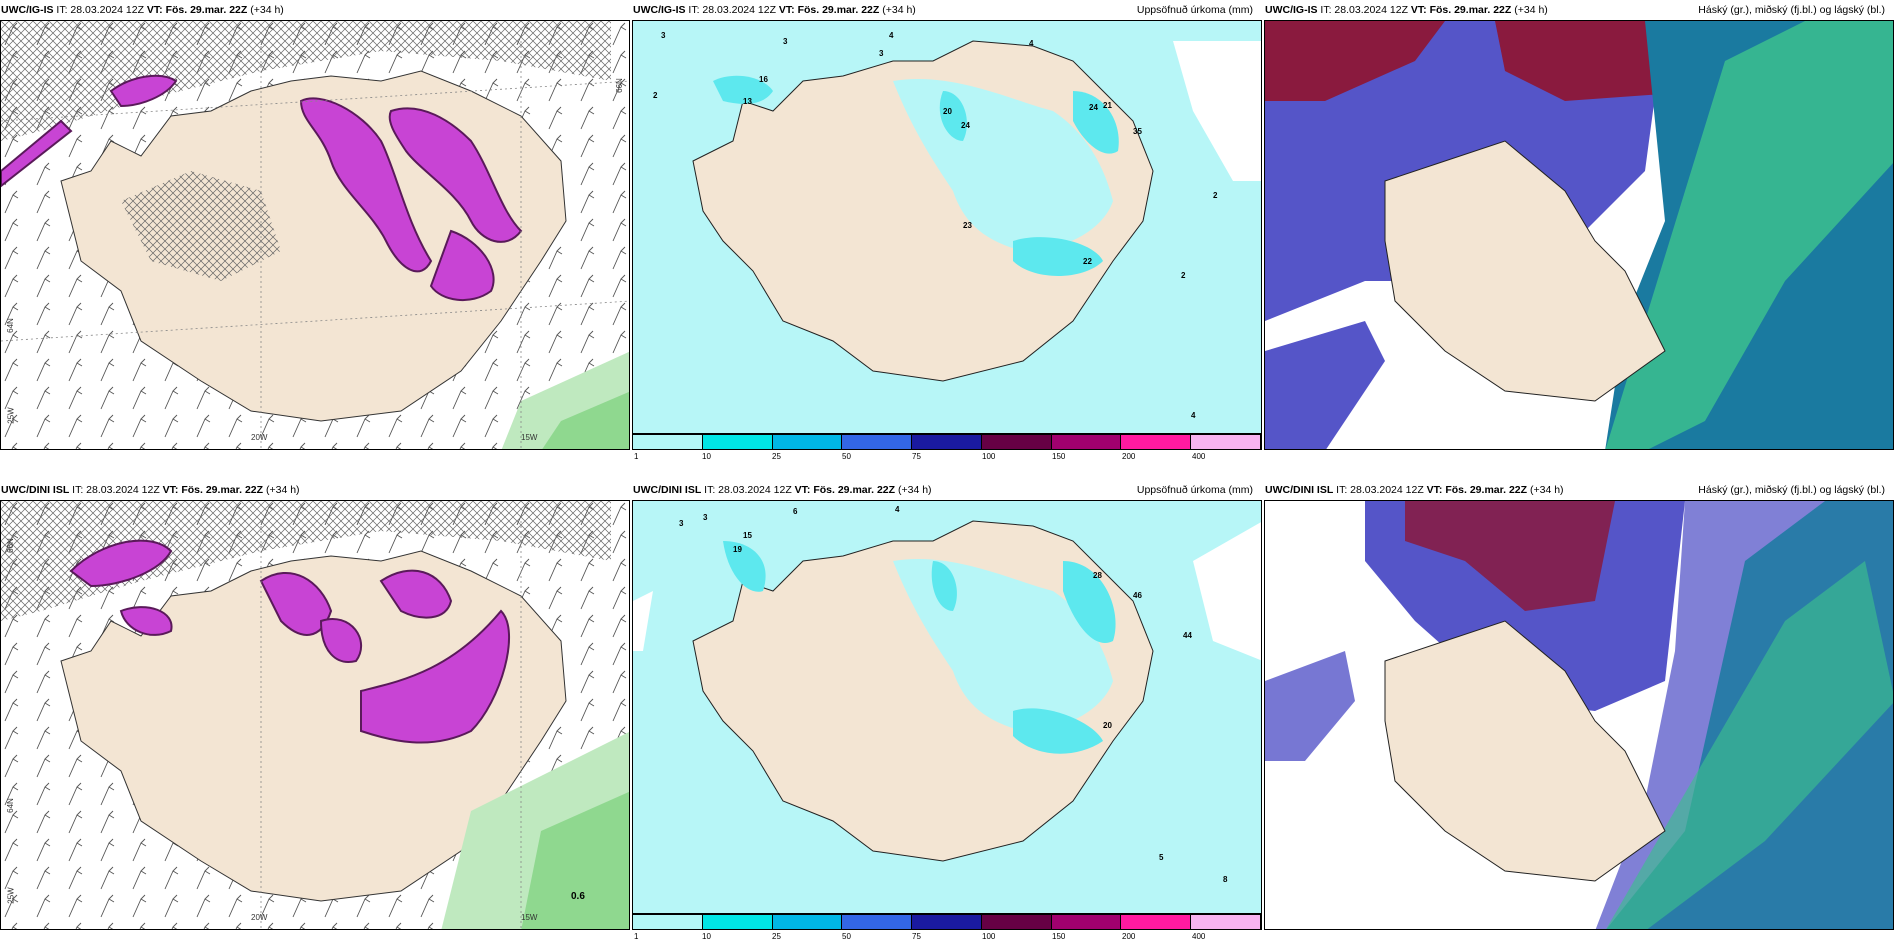 Image resolution: width=1900 pixels, height=950 pixels. I want to click on precip-label-layer: 3 3 6 4 15 19 28 46 44 20 8 5, so click(947, 707).